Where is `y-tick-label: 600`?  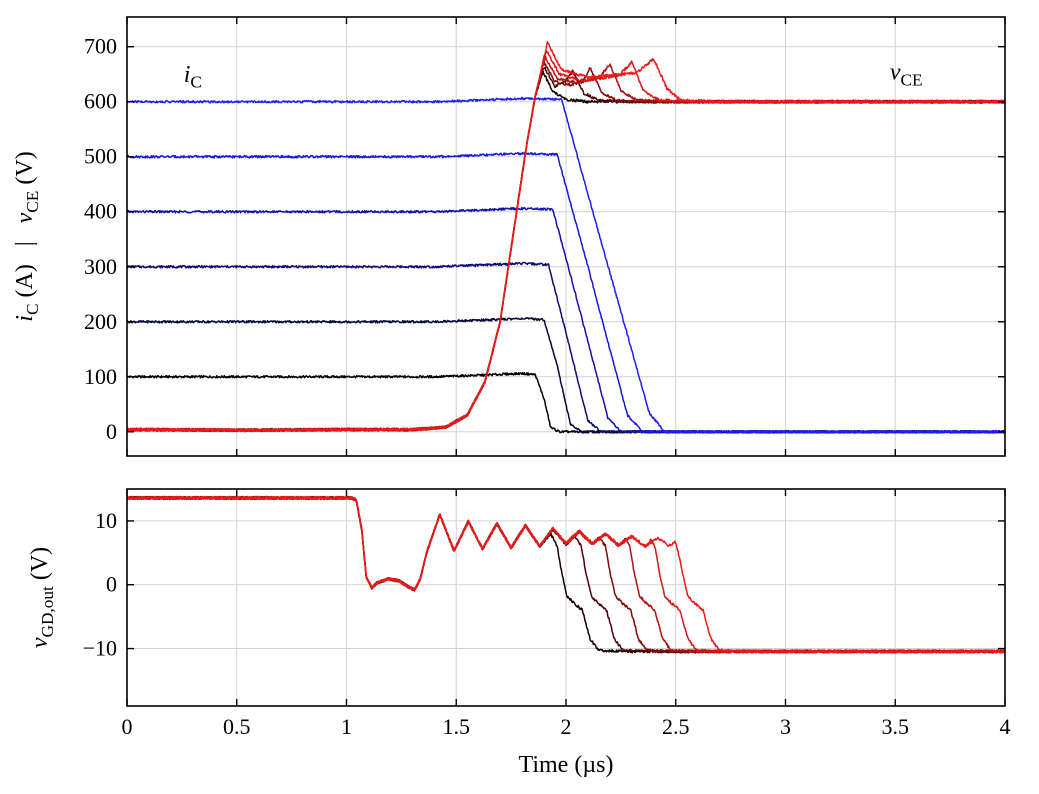
y-tick-label: 600 is located at coordinates (100, 101).